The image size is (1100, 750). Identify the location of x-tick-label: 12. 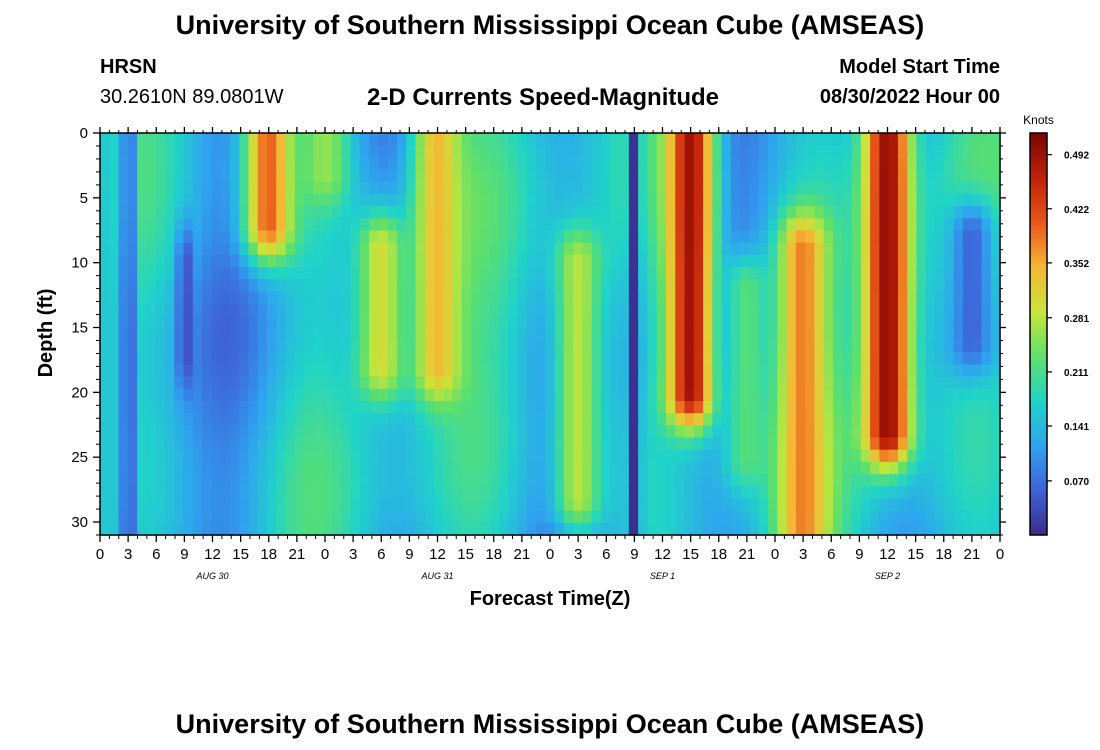
(887, 554).